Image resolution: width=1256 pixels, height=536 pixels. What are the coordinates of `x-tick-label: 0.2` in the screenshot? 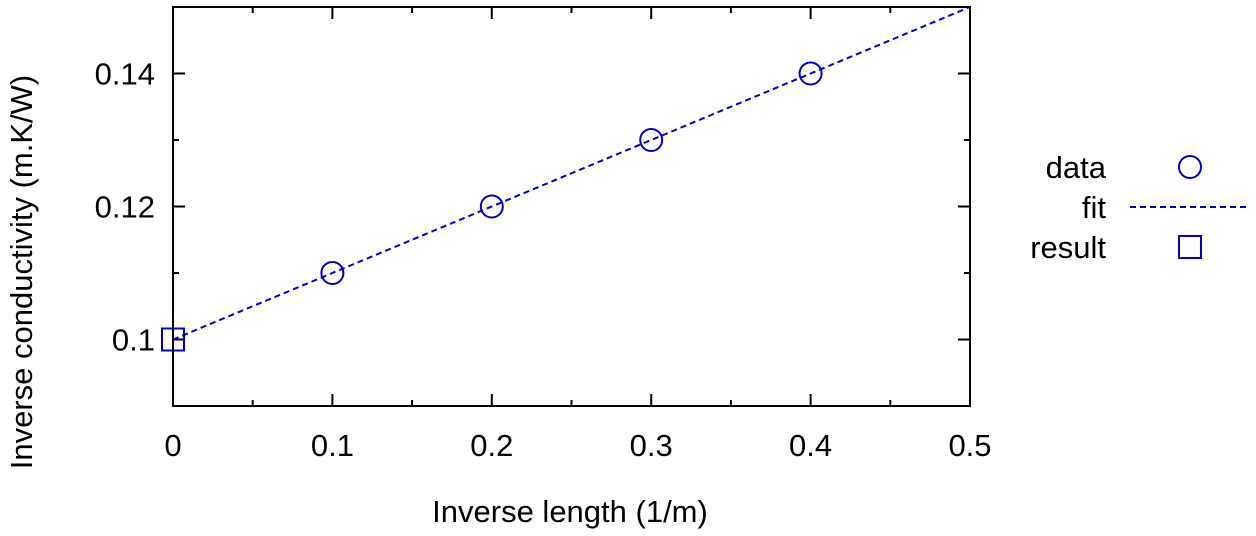 It's located at (491, 445).